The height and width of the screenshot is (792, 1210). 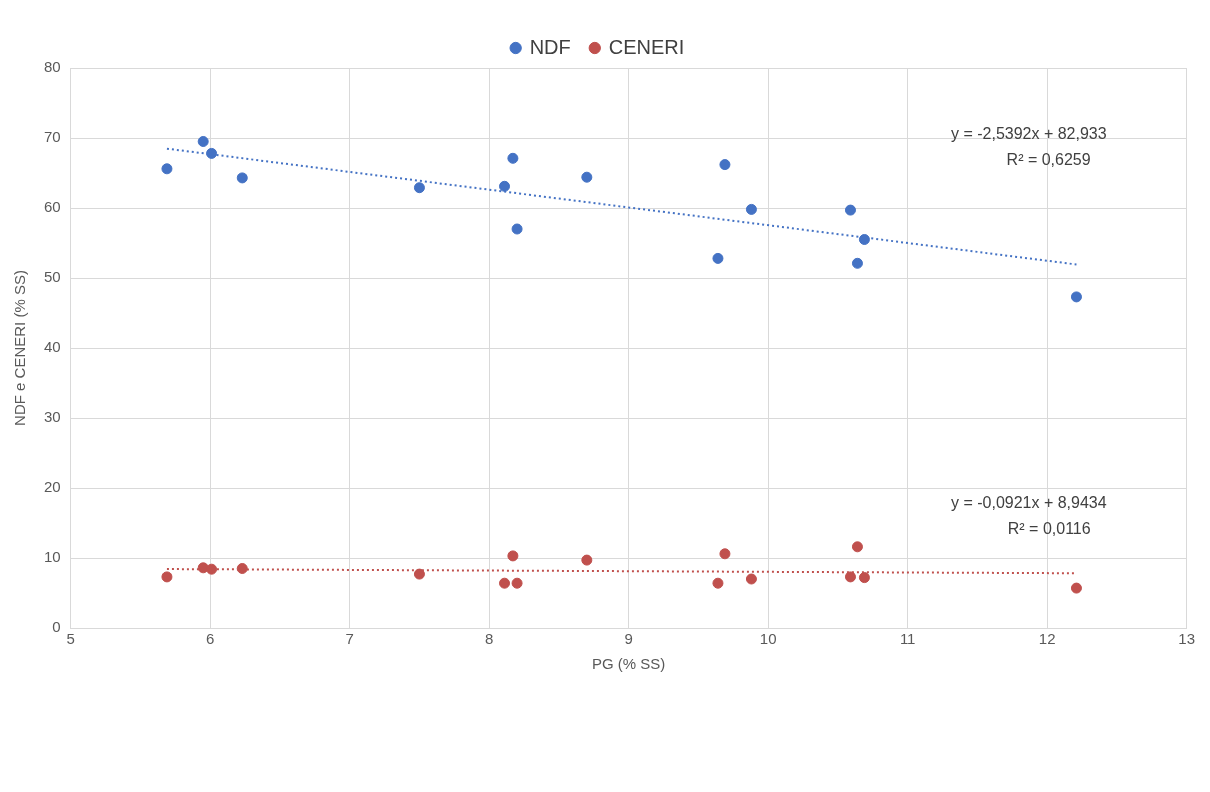 I want to click on annotation: R² = 0,0116, so click(x=1049, y=528).